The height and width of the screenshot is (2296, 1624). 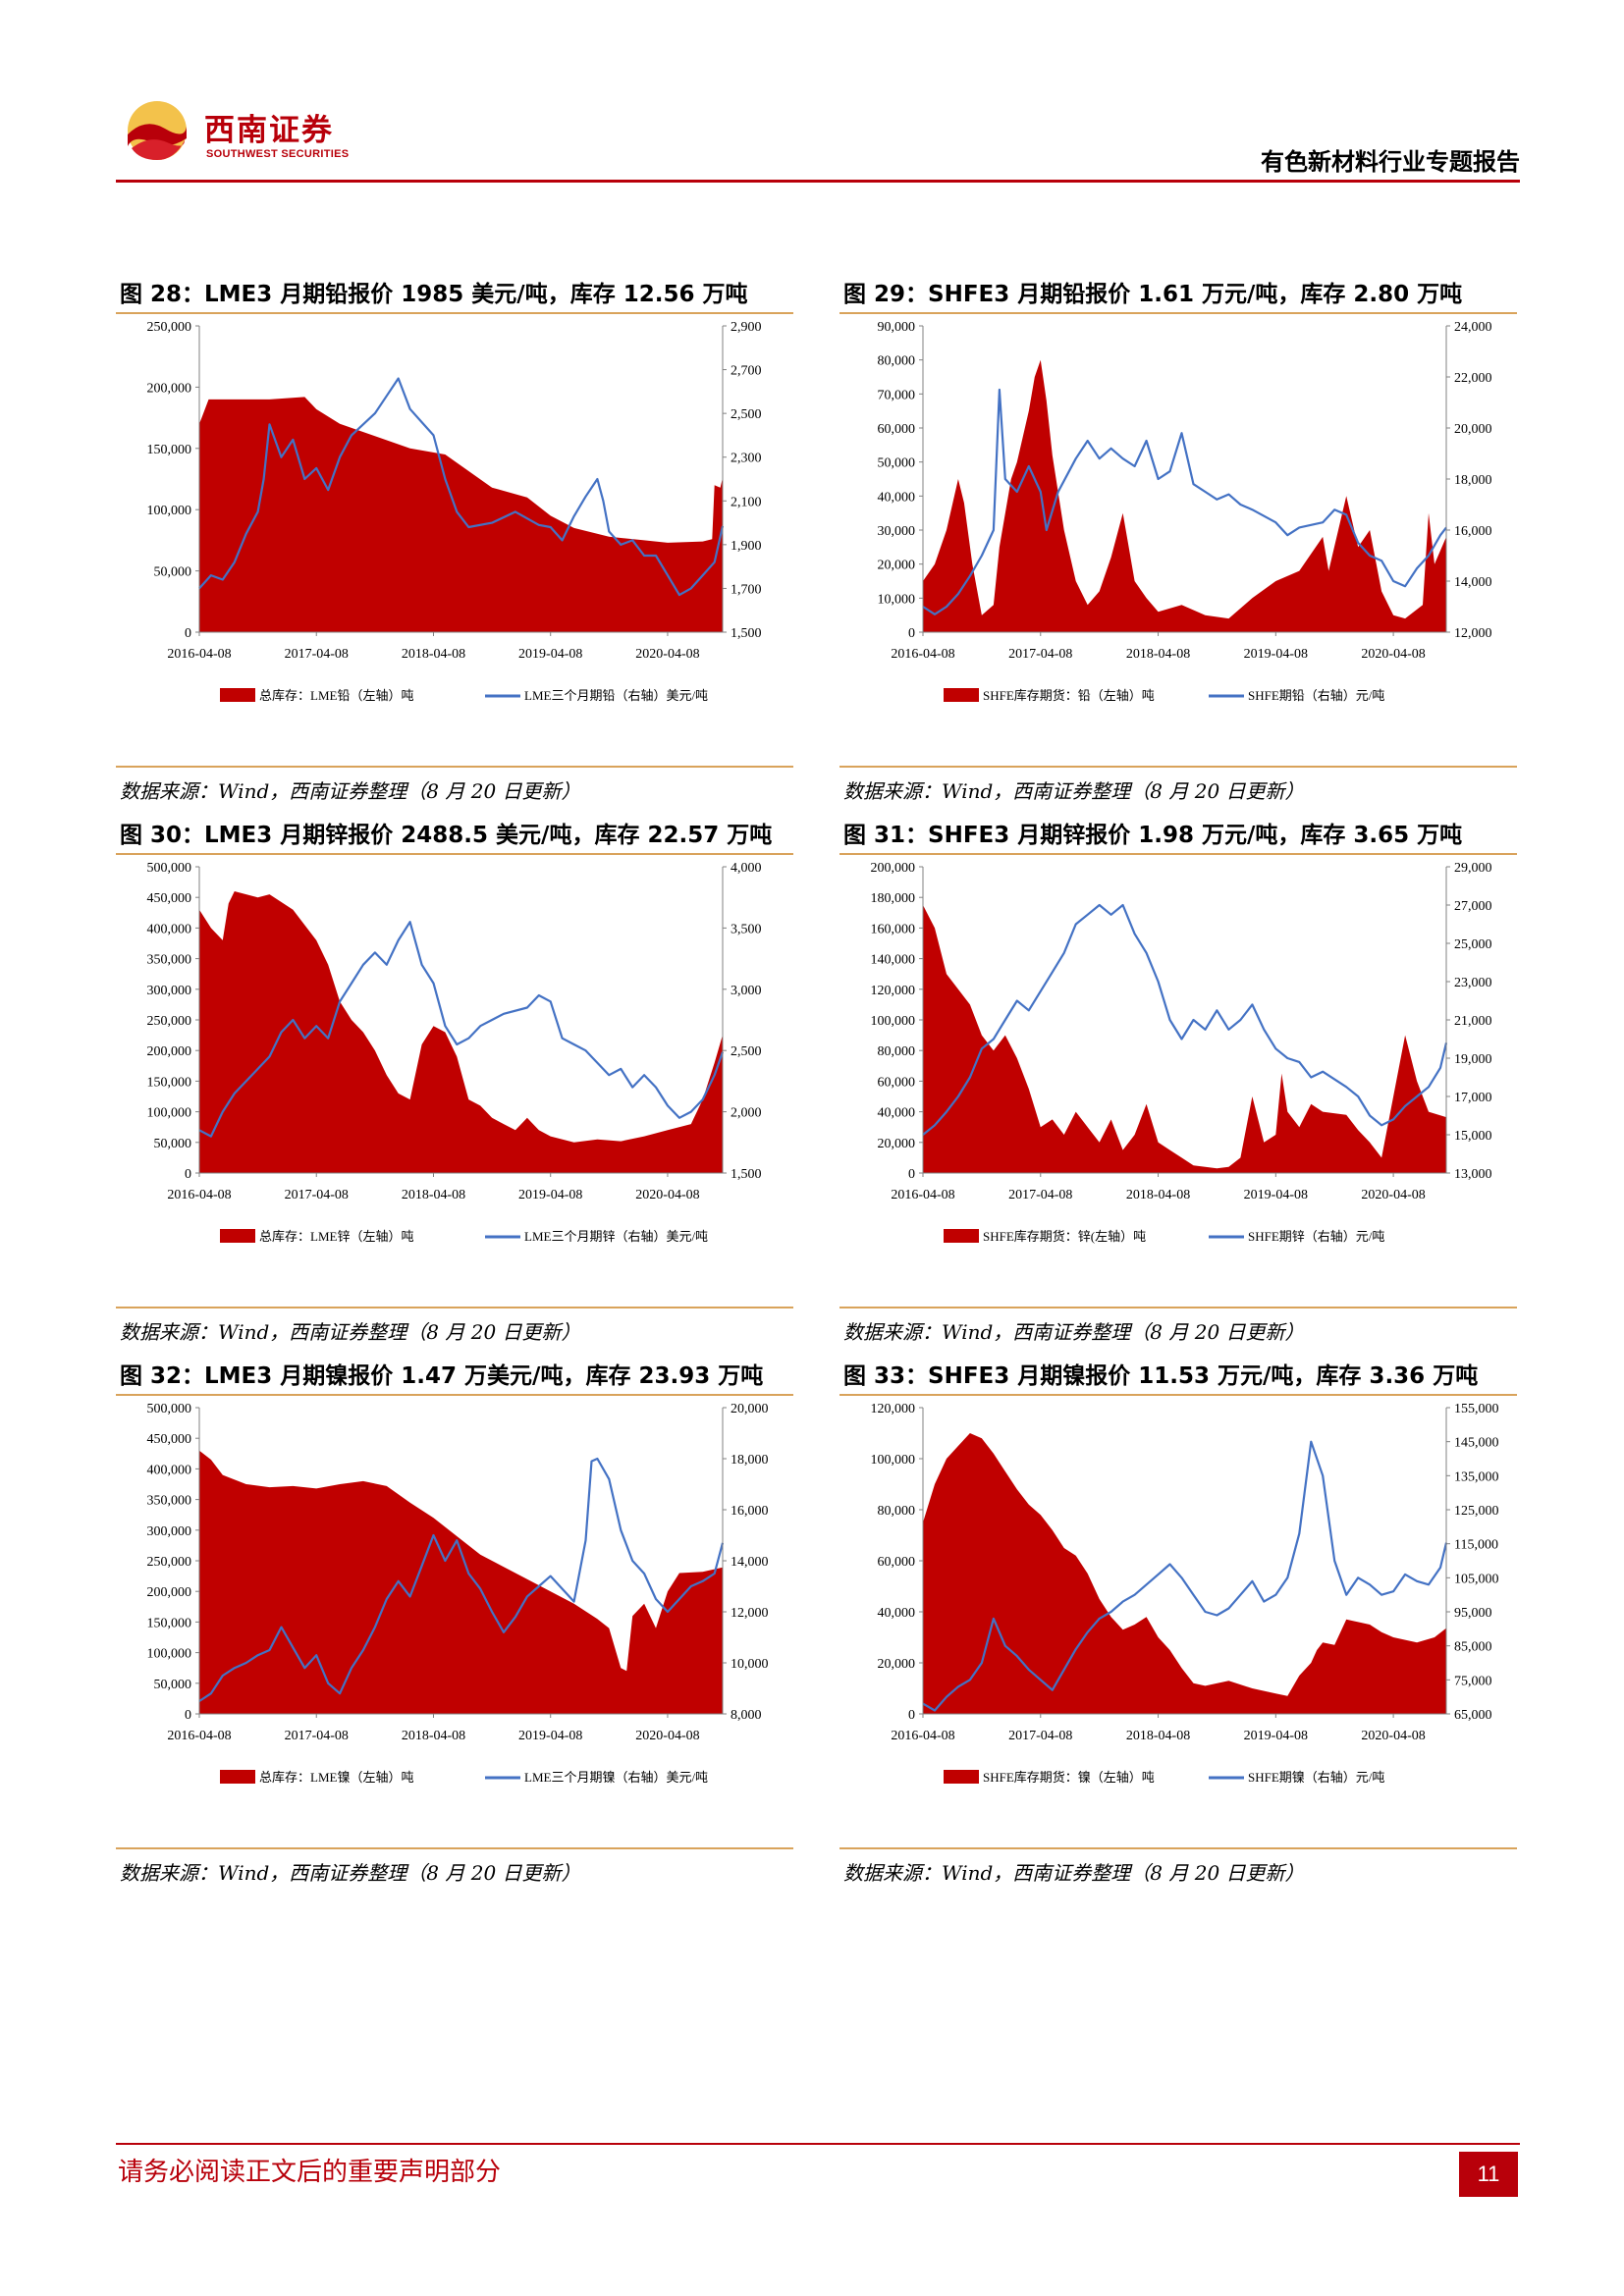 I want to click on right-tick-label: 2,000, so click(x=746, y=1113).